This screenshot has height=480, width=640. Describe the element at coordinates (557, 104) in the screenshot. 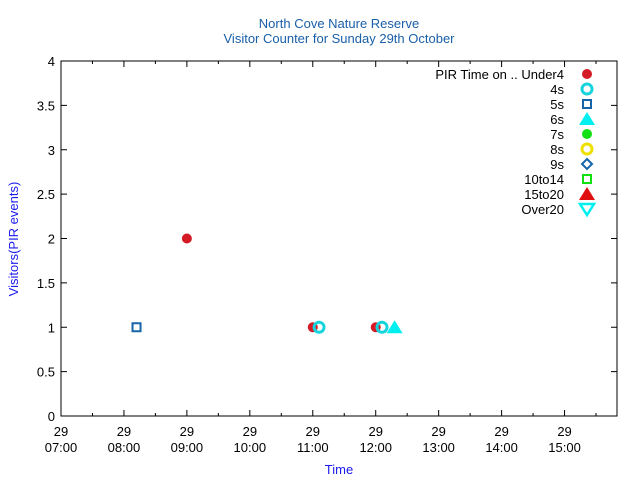

I see `legend-label: 5s` at that location.